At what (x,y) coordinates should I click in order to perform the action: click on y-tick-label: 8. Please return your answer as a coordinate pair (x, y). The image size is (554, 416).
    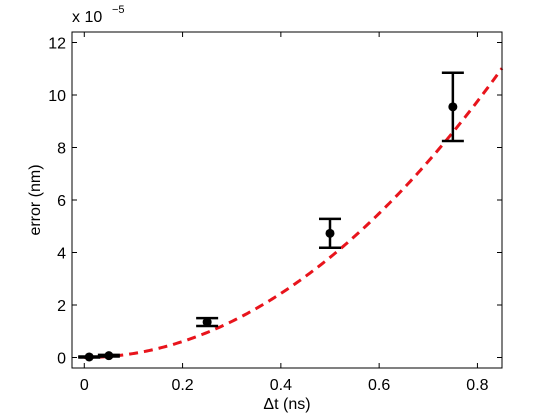
    Looking at the image, I should click on (61, 149).